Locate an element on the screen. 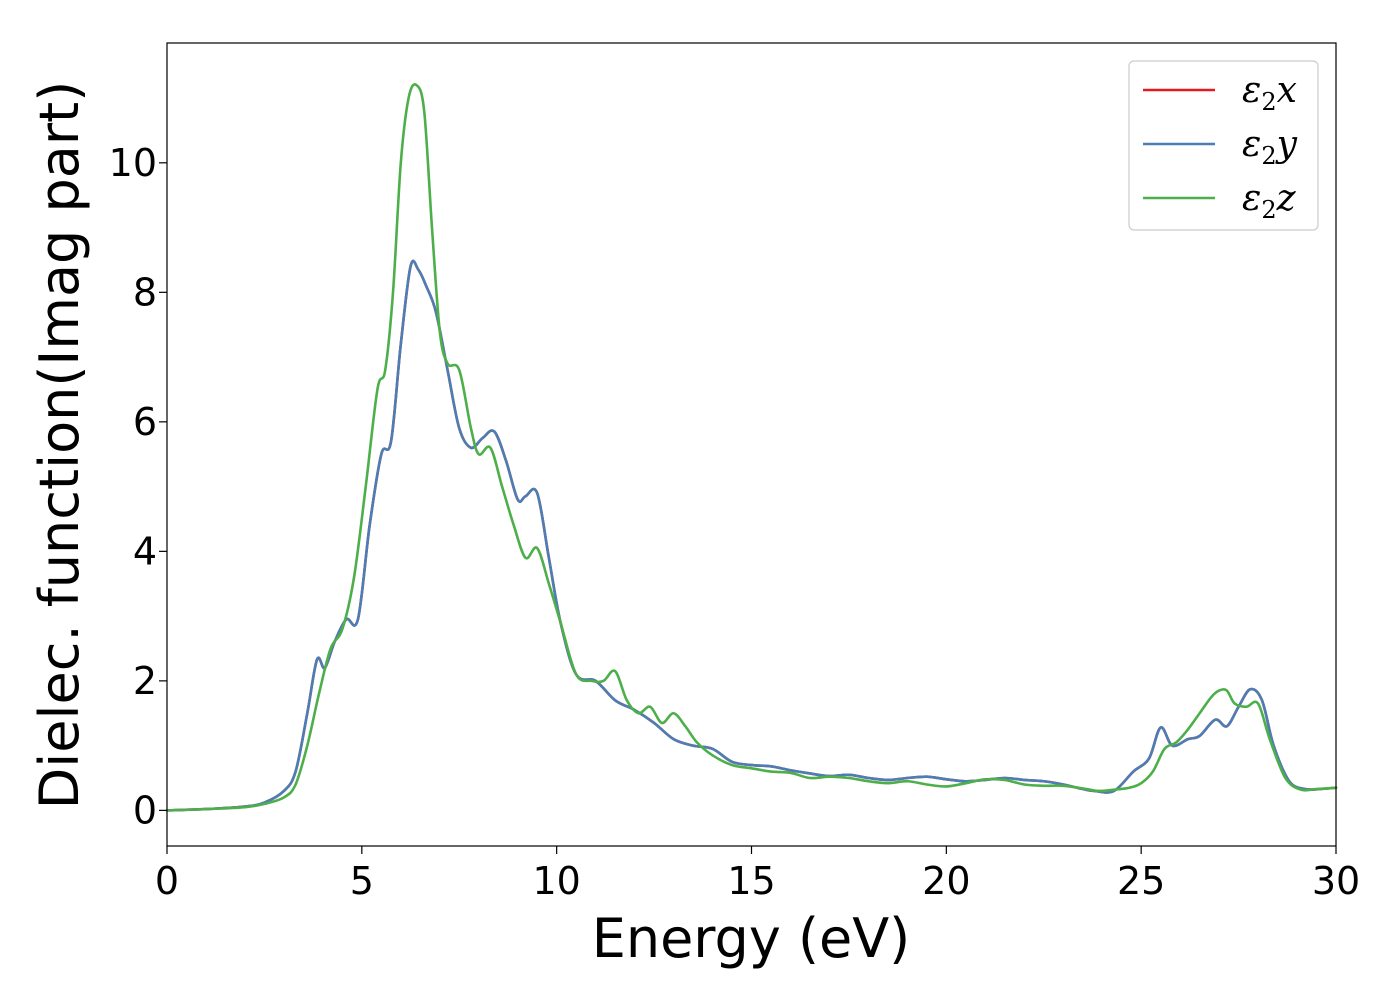 Image resolution: width=1400 pixels, height=1000 pixels. legend-box is located at coordinates (1223, 145).